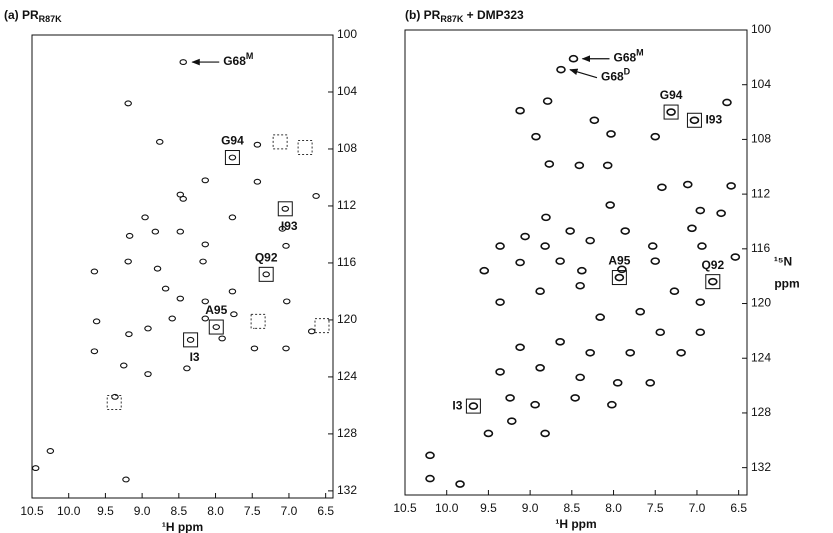 The width and height of the screenshot is (833, 533). Describe the element at coordinates (624, 58) in the screenshot. I see `arrow-label-text: G68` at that location.